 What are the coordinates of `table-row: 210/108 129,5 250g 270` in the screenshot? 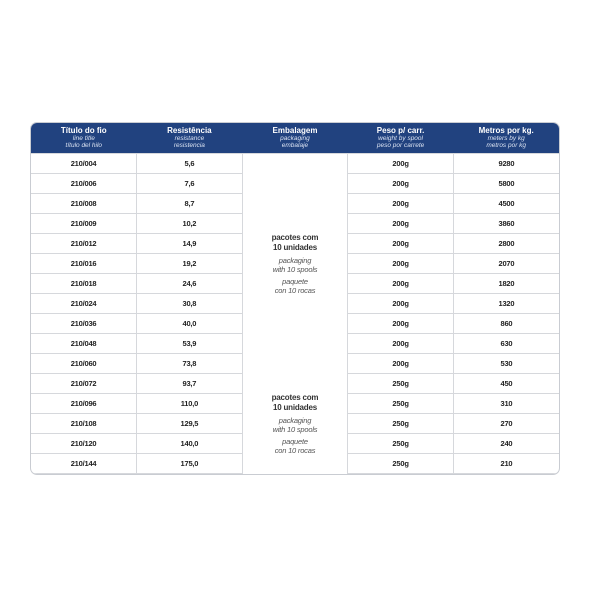 It's located at (295, 423).